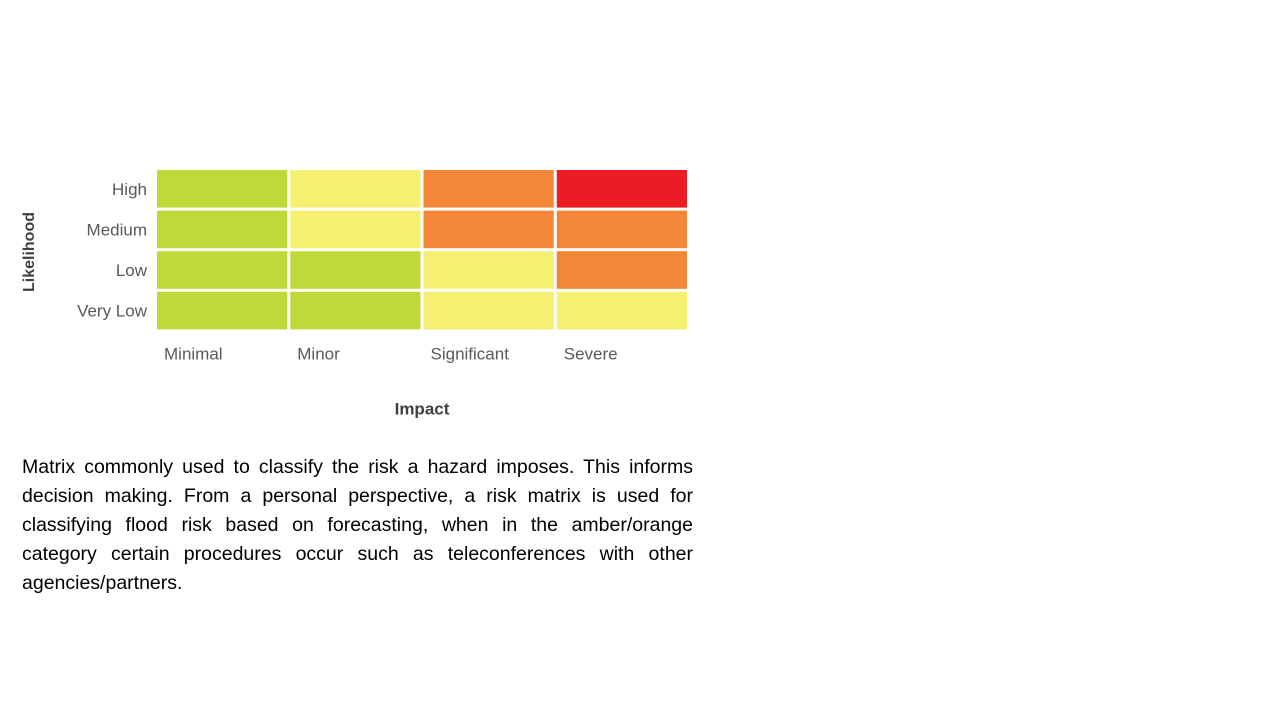  What do you see at coordinates (29, 252) in the screenshot?
I see `y-axis-label: Likelihood` at bounding box center [29, 252].